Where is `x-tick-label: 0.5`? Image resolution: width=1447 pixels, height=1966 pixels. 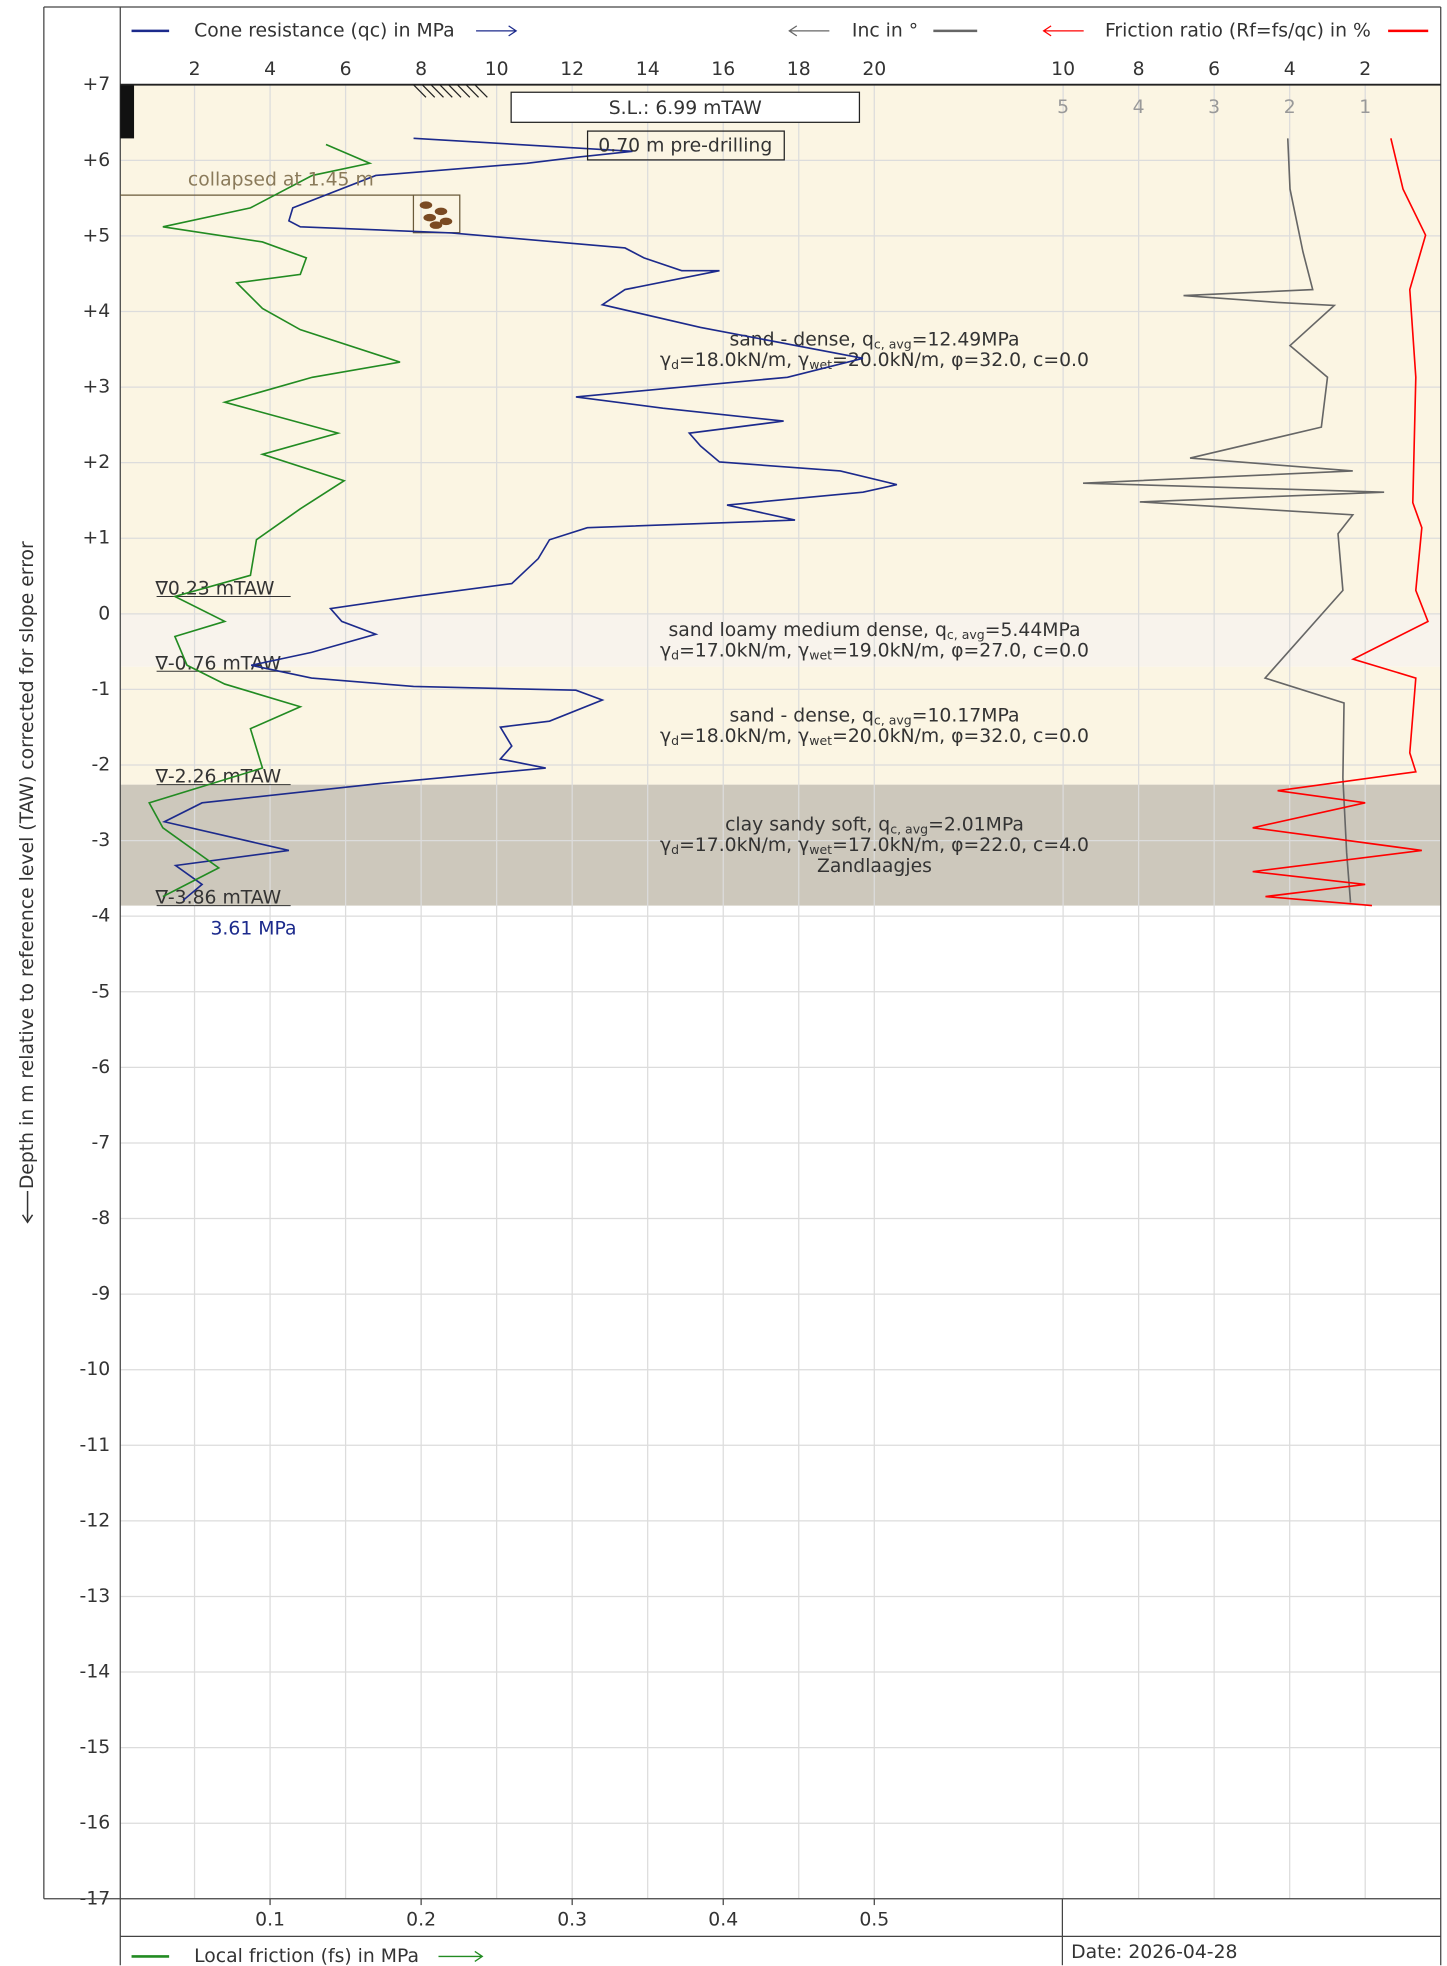 x-tick-label: 0.5 is located at coordinates (874, 1920).